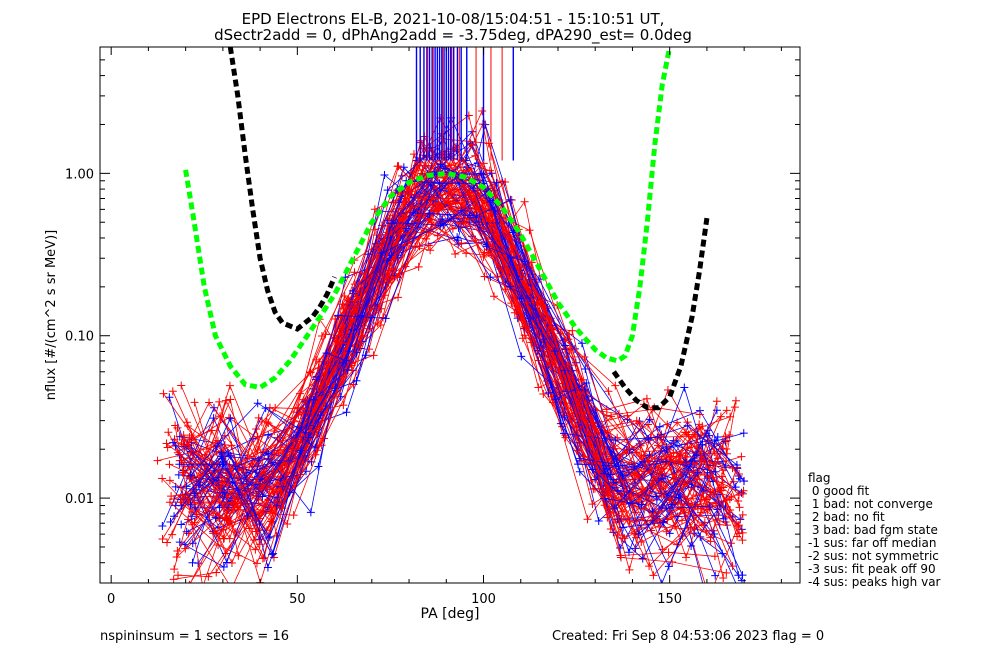 This screenshot has height=650, width=1000. I want to click on flag-legend-entry: 3 bad: bad fgm state, so click(873, 530).